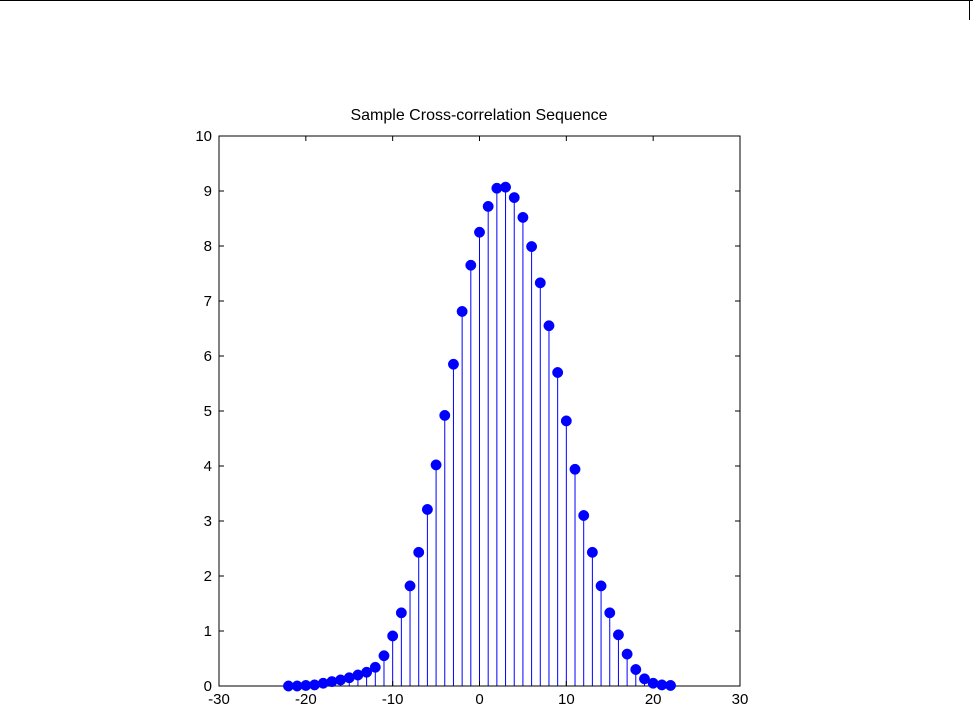 The image size is (973, 711). Describe the element at coordinates (208, 191) in the screenshot. I see `y-tick-label: 9` at that location.